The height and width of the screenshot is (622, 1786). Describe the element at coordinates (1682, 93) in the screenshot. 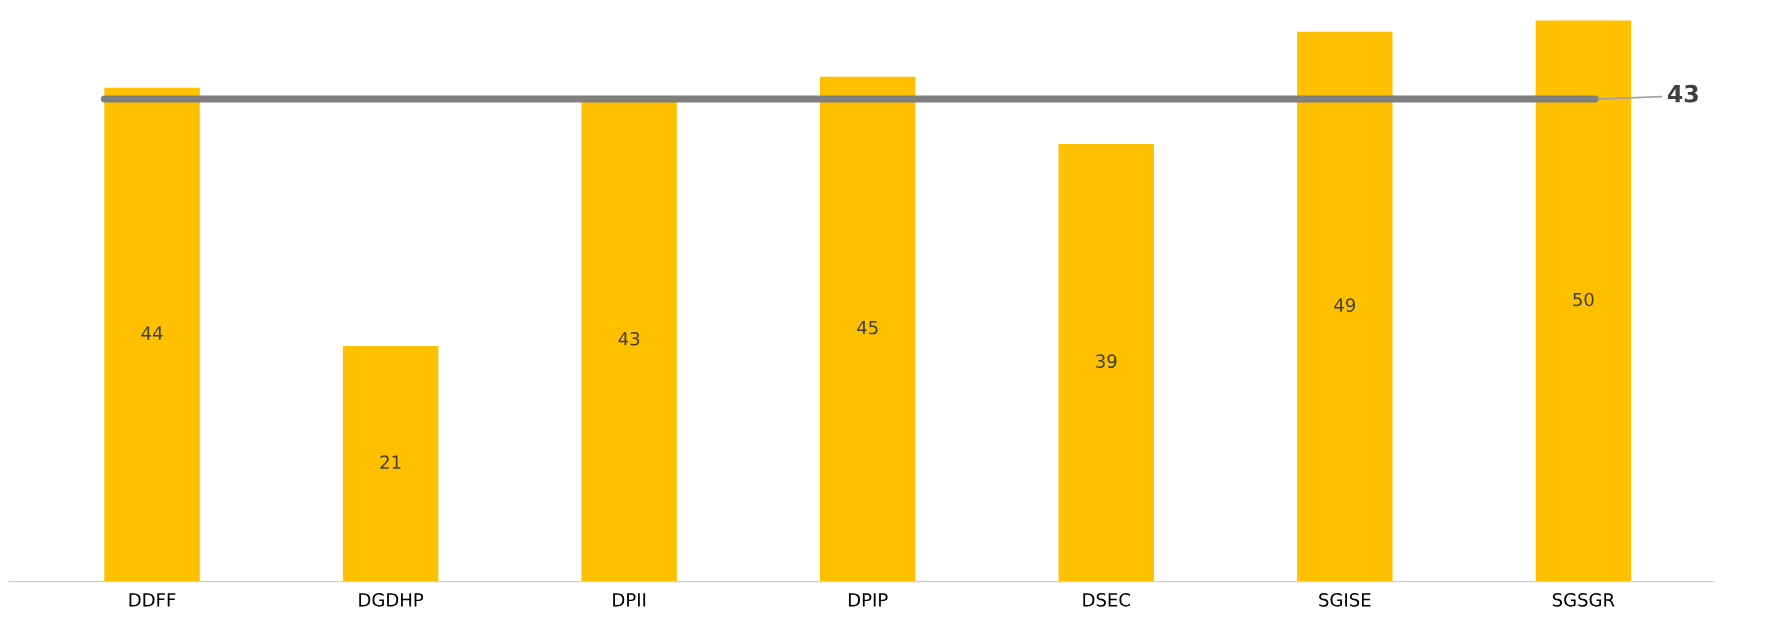

I see `ref-line-label: 43` at that location.